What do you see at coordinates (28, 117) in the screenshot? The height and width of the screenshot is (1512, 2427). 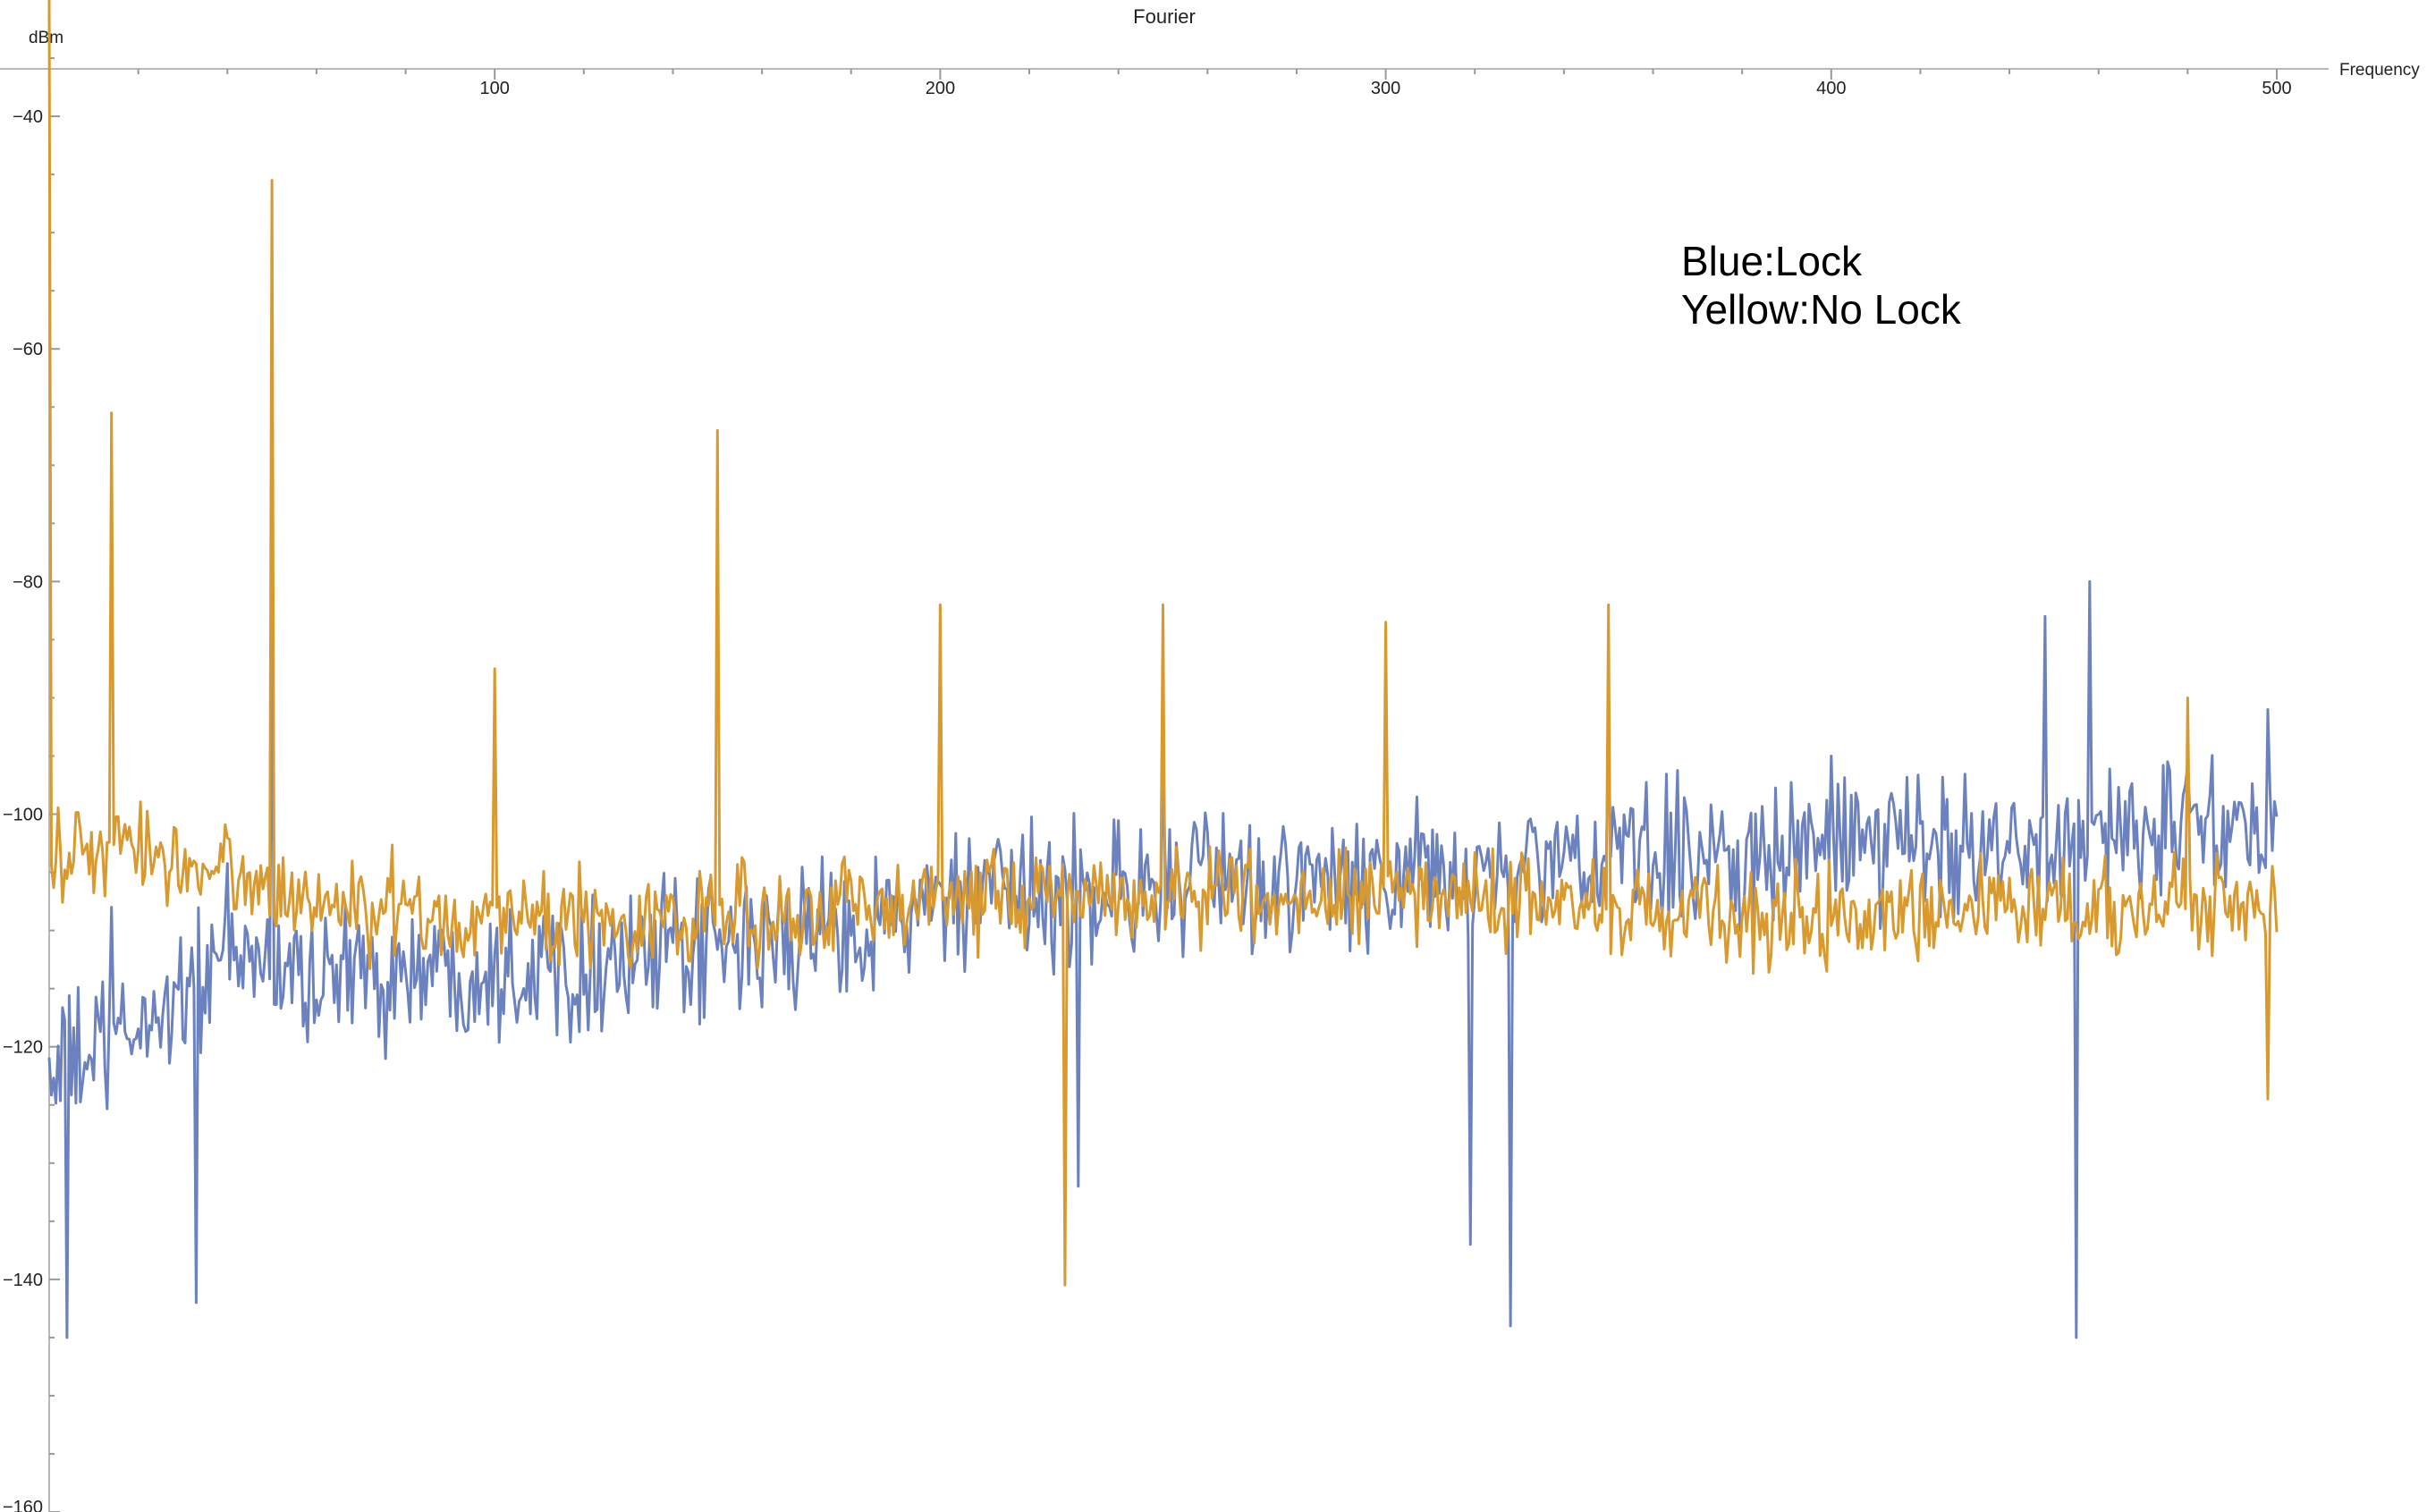 I see `y-tick-label: −40` at bounding box center [28, 117].